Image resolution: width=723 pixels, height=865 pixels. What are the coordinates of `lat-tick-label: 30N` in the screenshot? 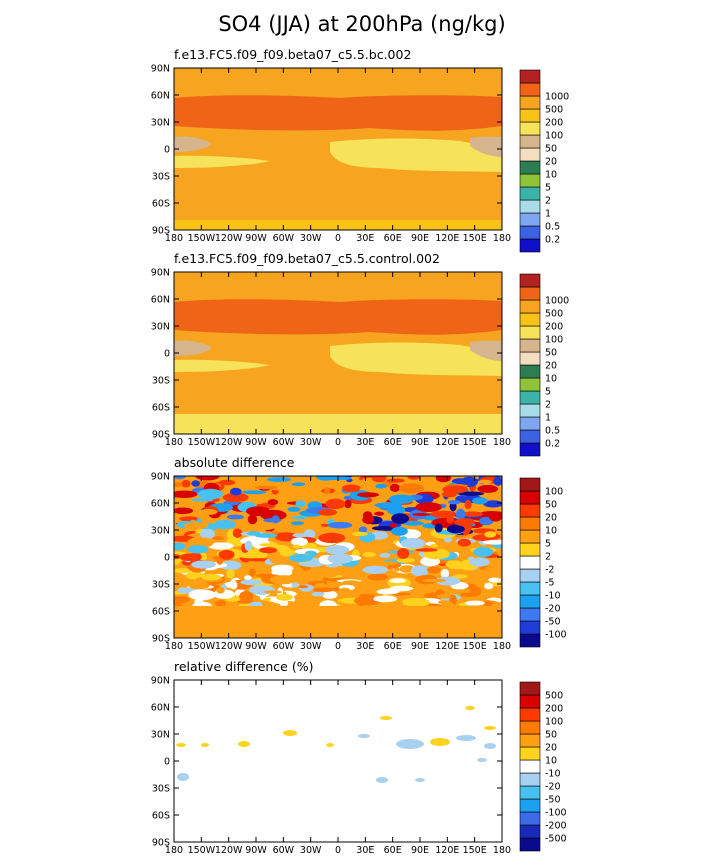 It's located at (160, 531).